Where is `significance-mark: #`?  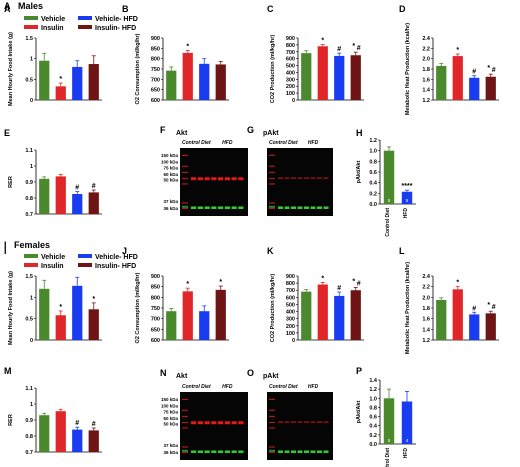
significance-mark: # is located at coordinates (339, 49).